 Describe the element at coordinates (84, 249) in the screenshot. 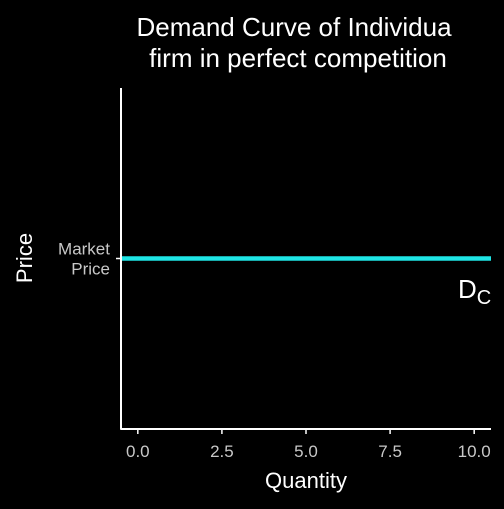

I see `y-tick-label-line: Market` at that location.